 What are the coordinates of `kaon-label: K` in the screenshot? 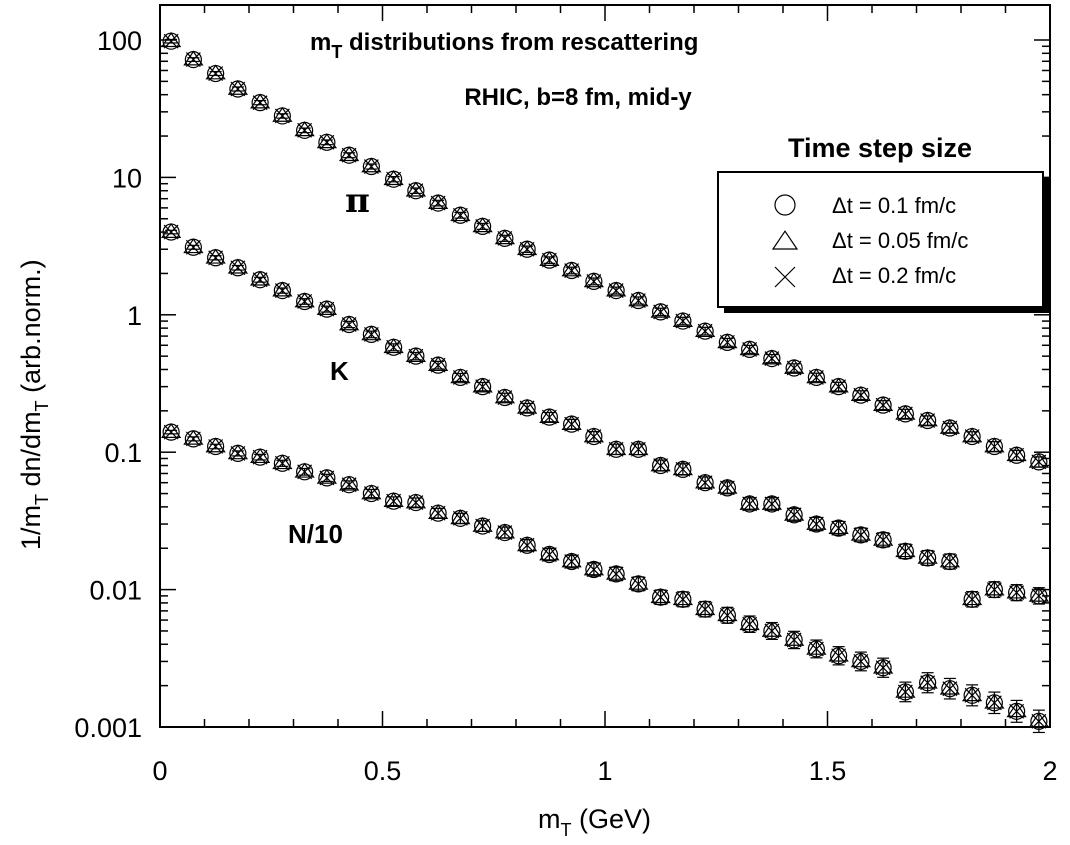 It's located at (339, 371).